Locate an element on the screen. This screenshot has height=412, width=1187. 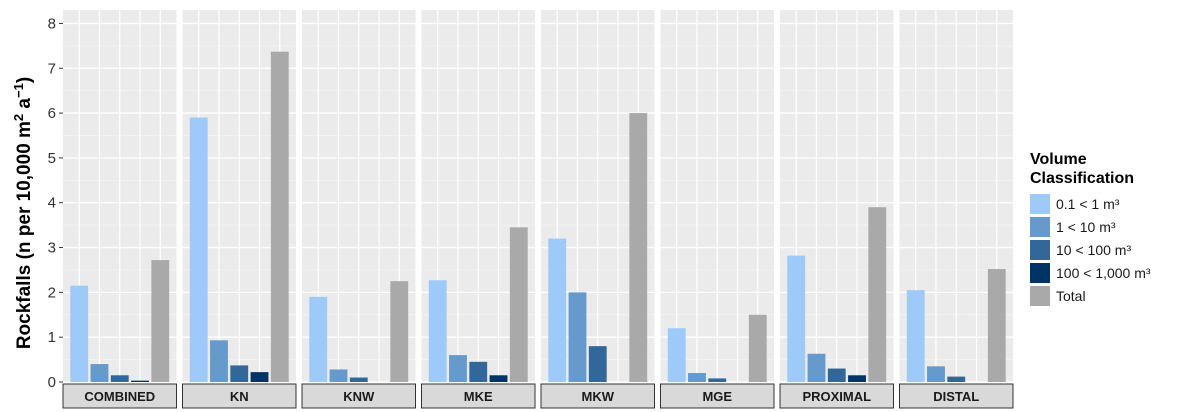
facet-label: MGE is located at coordinates (717, 396).